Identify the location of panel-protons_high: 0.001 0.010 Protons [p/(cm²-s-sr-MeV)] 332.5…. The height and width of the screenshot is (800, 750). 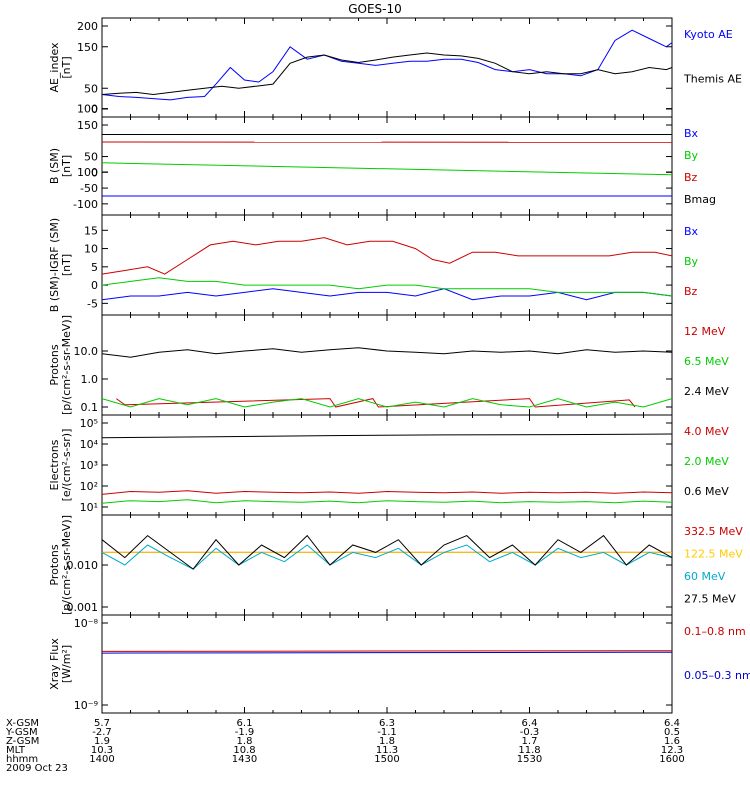
(395, 565).